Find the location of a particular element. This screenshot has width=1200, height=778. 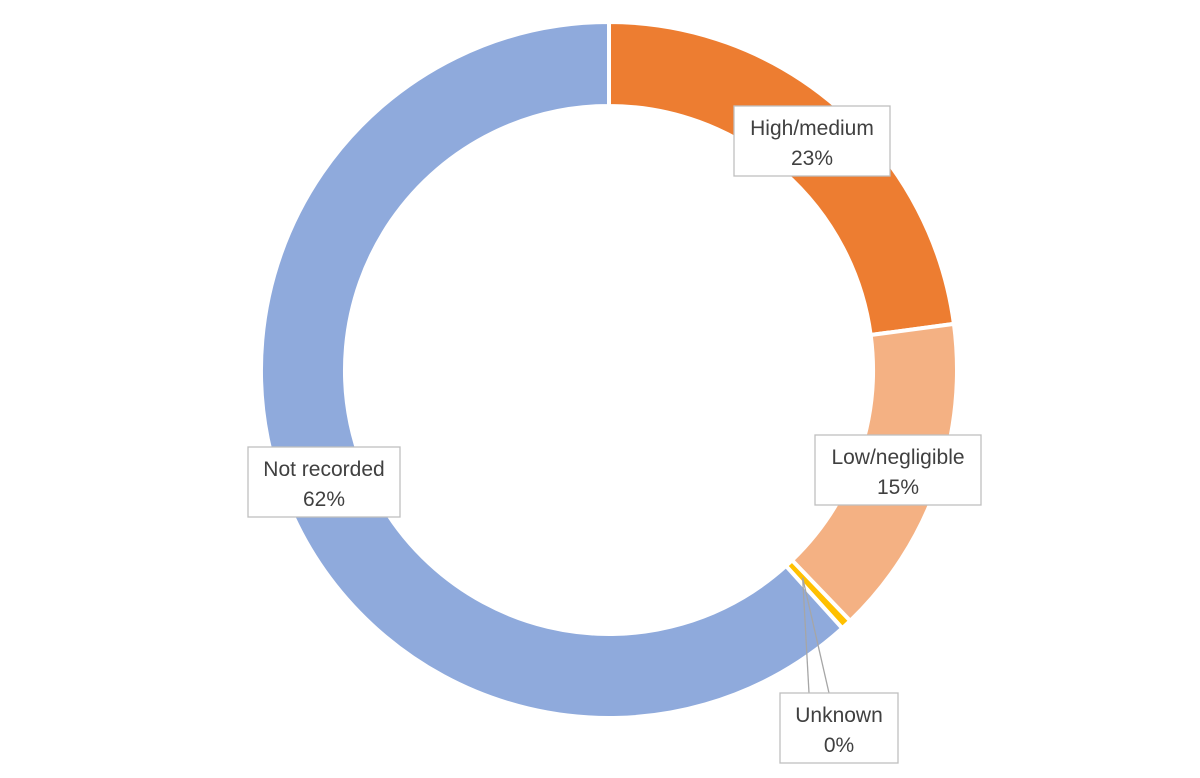

data-label-not-recorded: Not recorded 62% is located at coordinates (324, 482).